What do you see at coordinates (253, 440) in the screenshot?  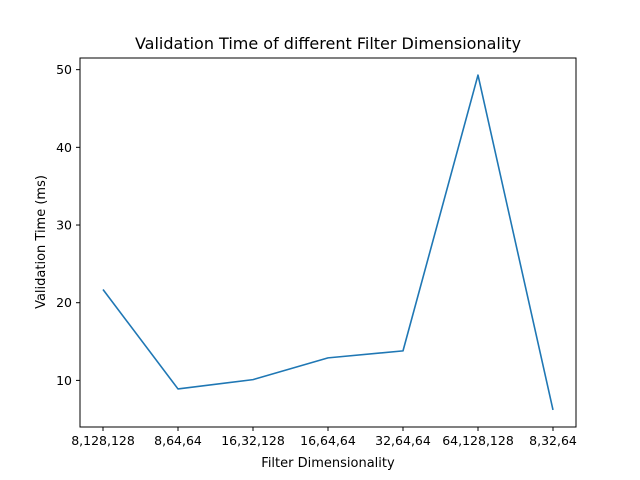 I see `x-tick-label: 16,32,128` at bounding box center [253, 440].